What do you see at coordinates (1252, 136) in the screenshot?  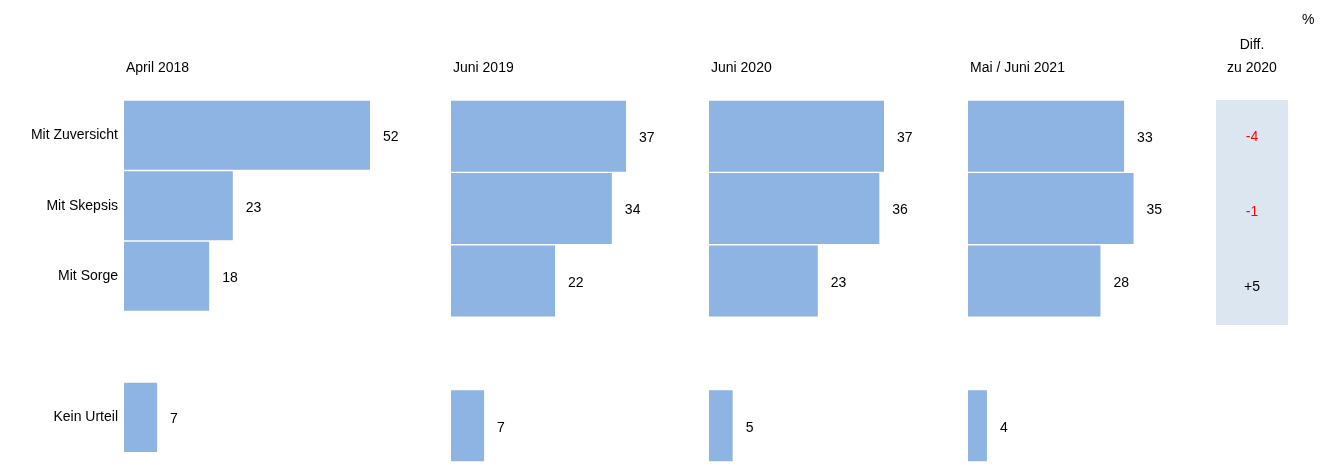 I see `data-label: -4` at bounding box center [1252, 136].